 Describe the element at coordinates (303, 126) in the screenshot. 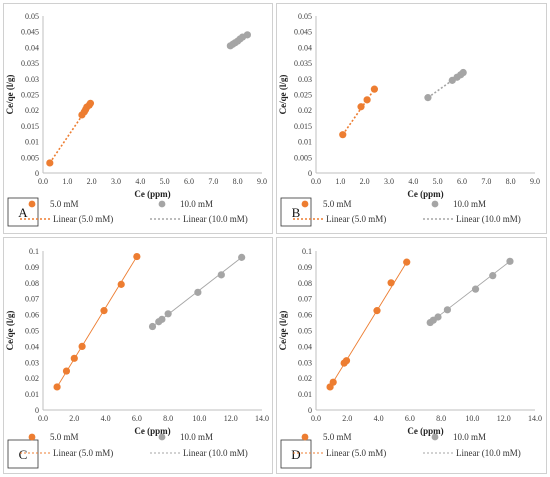

I see `y-tick-label: 0.015` at that location.